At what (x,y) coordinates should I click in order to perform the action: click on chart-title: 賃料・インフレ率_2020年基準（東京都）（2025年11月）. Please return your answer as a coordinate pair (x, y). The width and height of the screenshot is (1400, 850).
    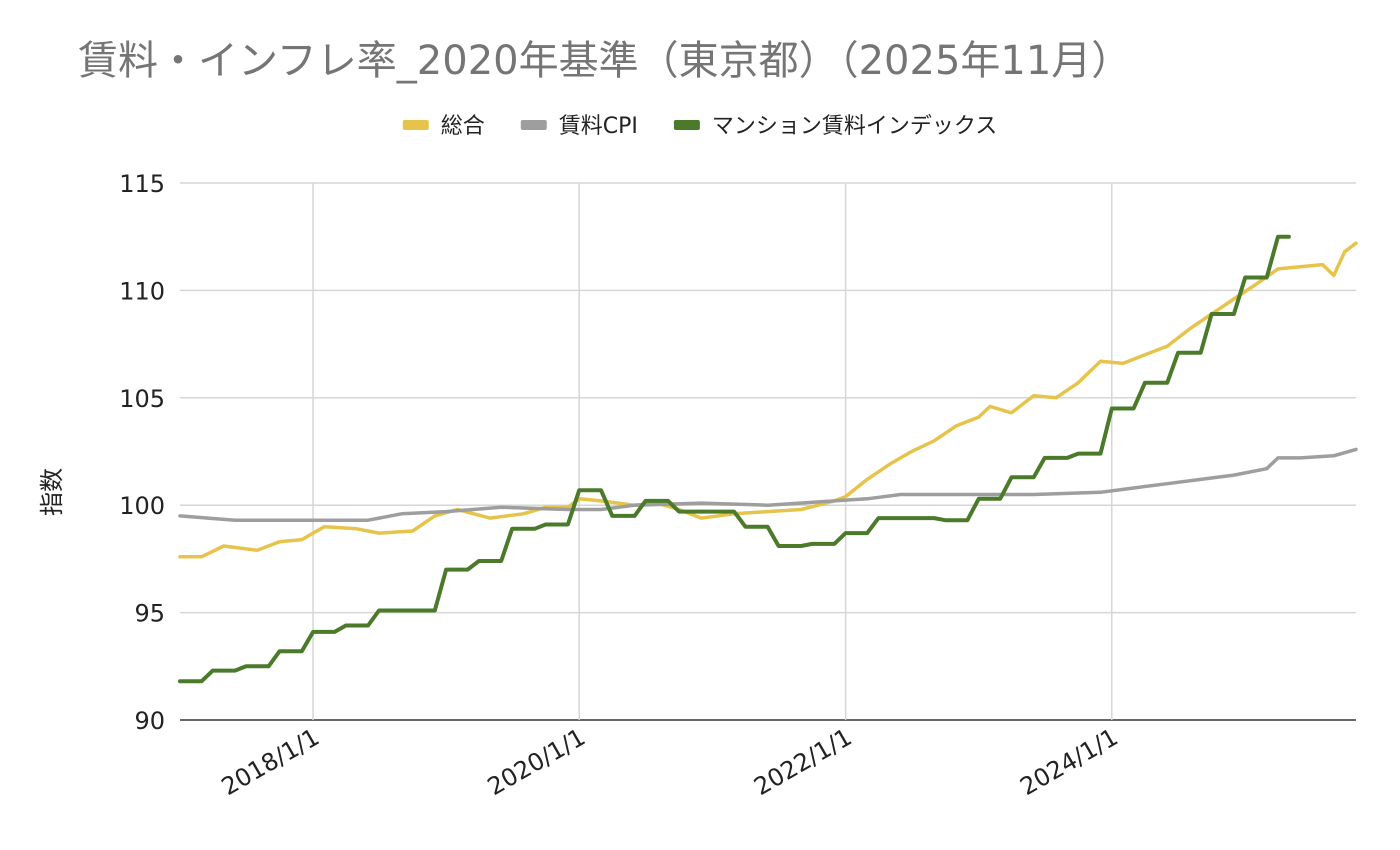
    Looking at the image, I should click on (604, 61).